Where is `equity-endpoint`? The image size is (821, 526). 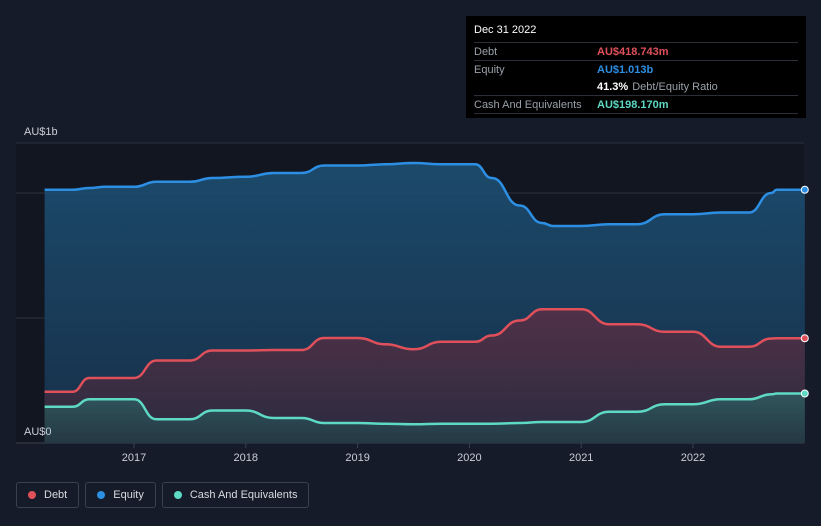 equity-endpoint is located at coordinates (804, 189).